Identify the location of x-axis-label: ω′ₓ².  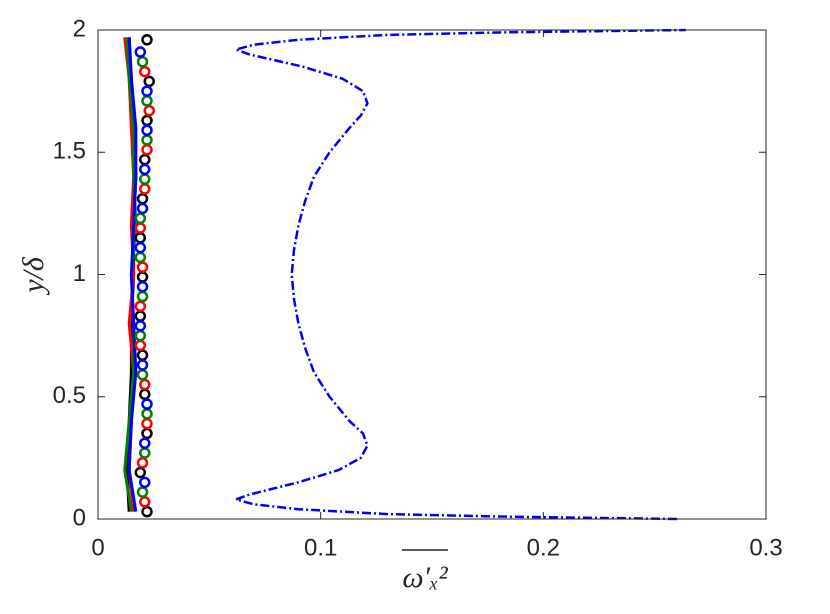
(425, 577).